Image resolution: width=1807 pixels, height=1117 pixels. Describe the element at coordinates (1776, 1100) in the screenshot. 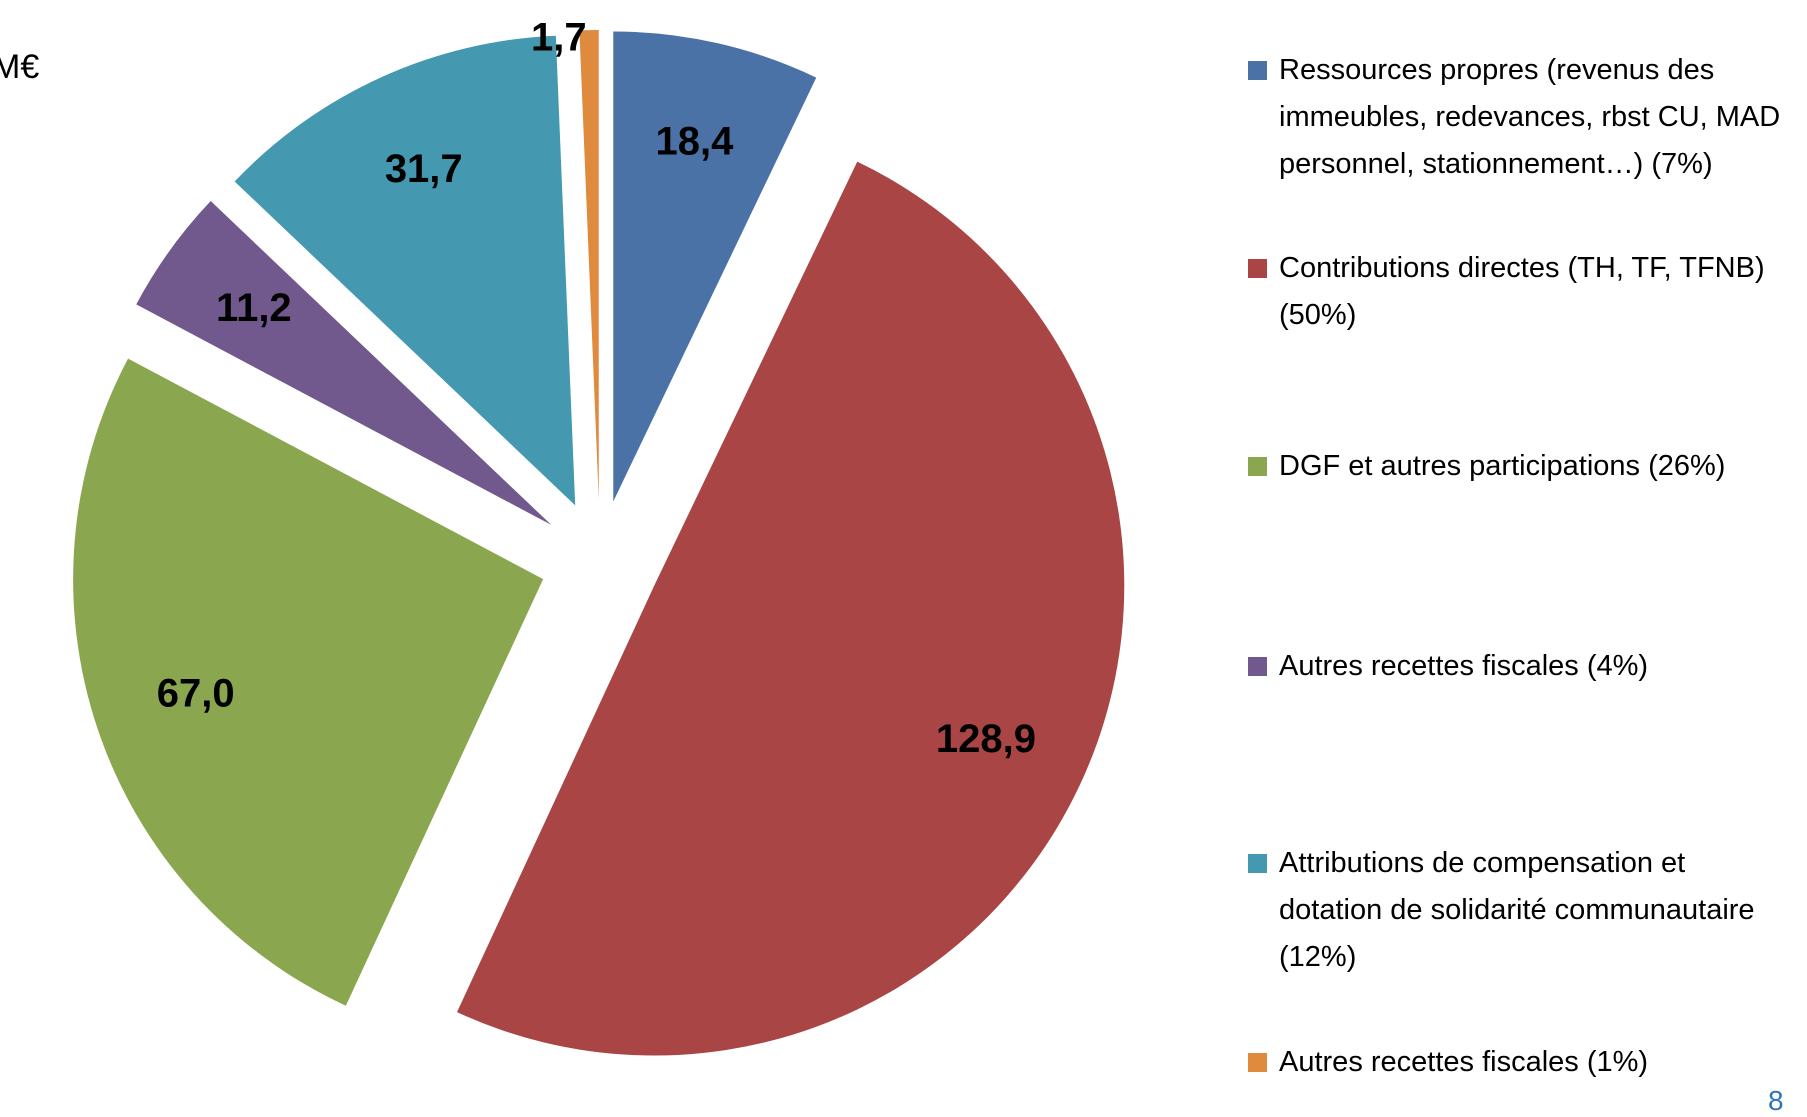

I see `page-number: 8` at that location.